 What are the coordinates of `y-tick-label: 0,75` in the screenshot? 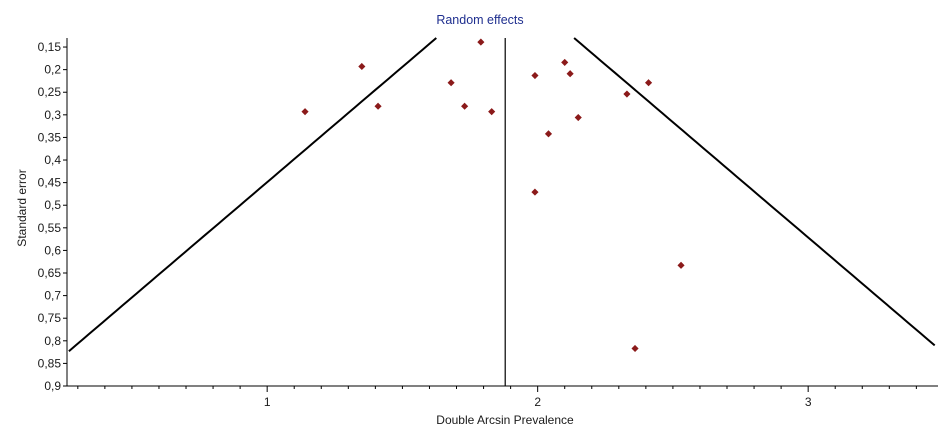 It's located at (50, 318).